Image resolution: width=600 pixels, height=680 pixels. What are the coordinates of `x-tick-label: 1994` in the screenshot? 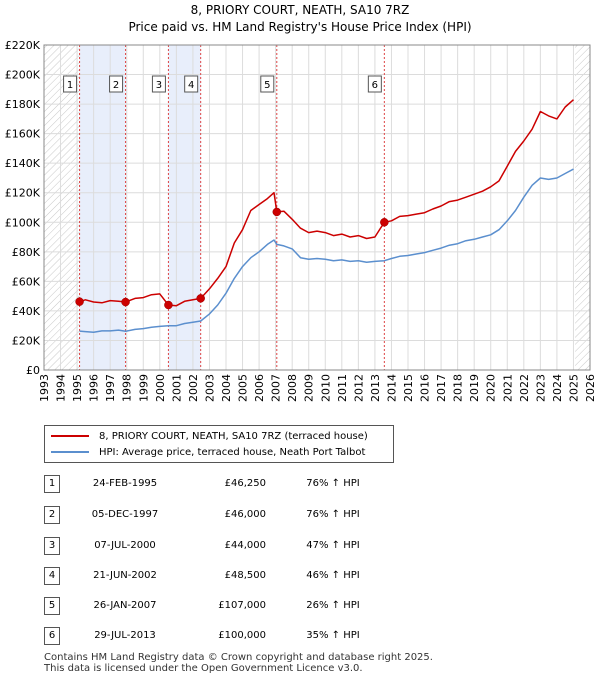 It's located at (61, 388).